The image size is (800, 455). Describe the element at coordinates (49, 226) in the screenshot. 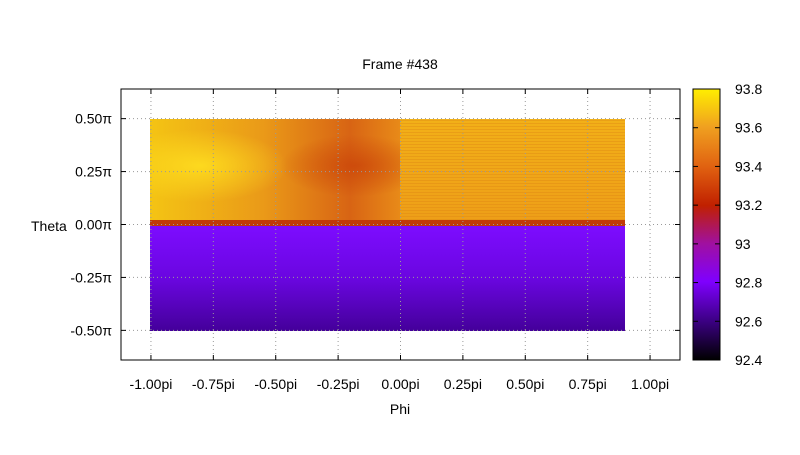

I see `y-axis-label: Theta` at that location.